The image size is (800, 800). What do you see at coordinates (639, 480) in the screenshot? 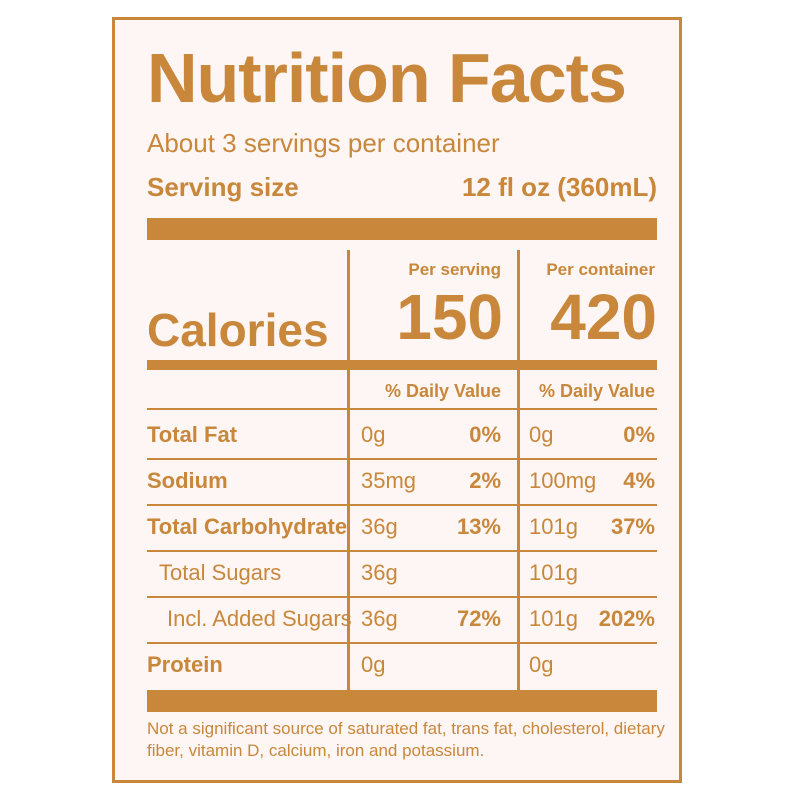
I see `container-daily-value: 4%` at bounding box center [639, 480].